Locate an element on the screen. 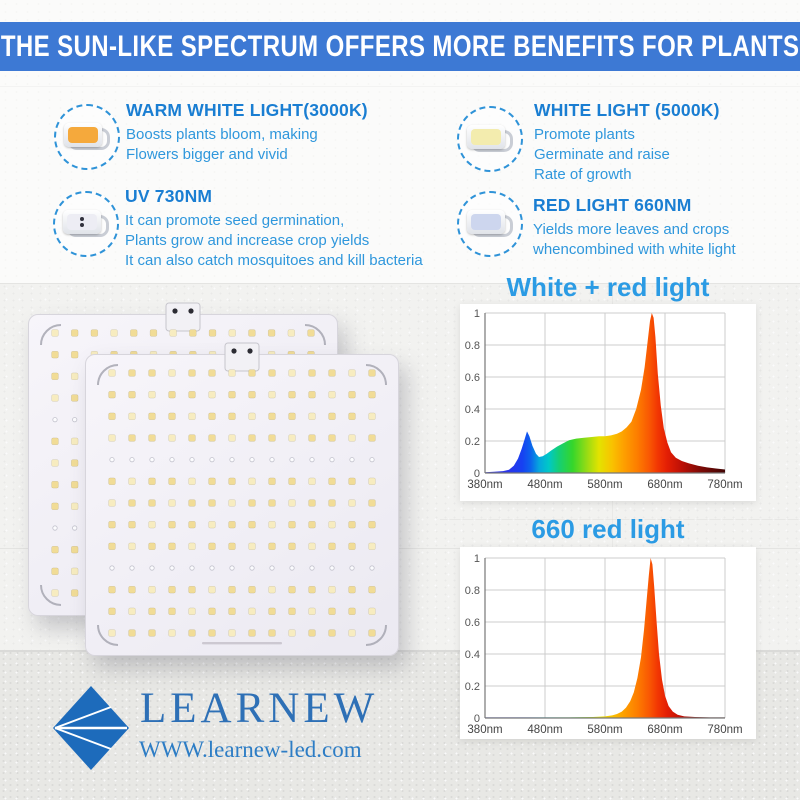 This screenshot has height=800, width=800. feature-description-line: Rate of growth is located at coordinates (583, 174).